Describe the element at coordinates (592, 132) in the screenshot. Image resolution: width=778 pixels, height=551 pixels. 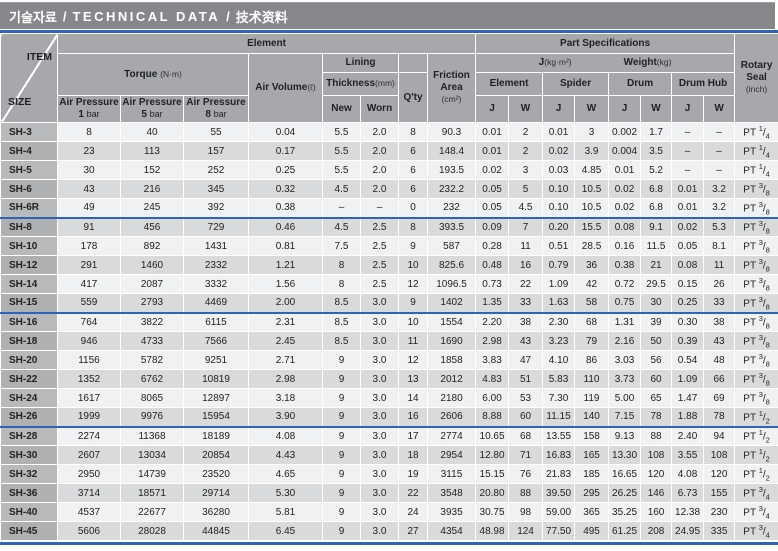
I see `cell-spider_w: 3` at that location.